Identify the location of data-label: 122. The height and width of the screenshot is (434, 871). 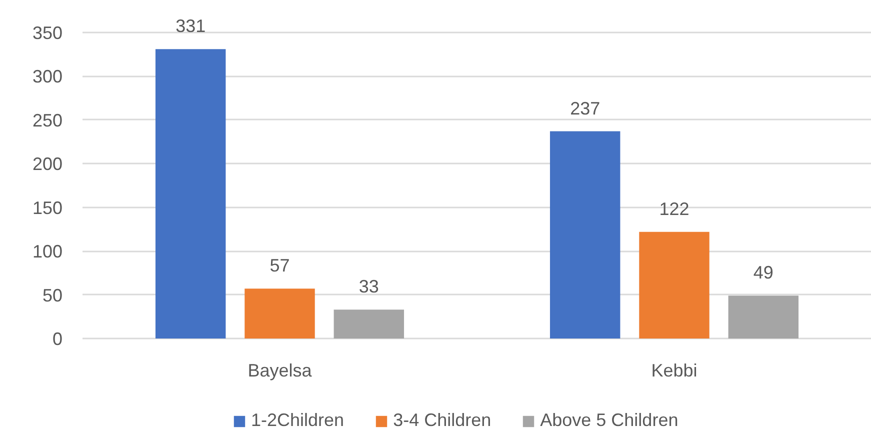
(674, 208).